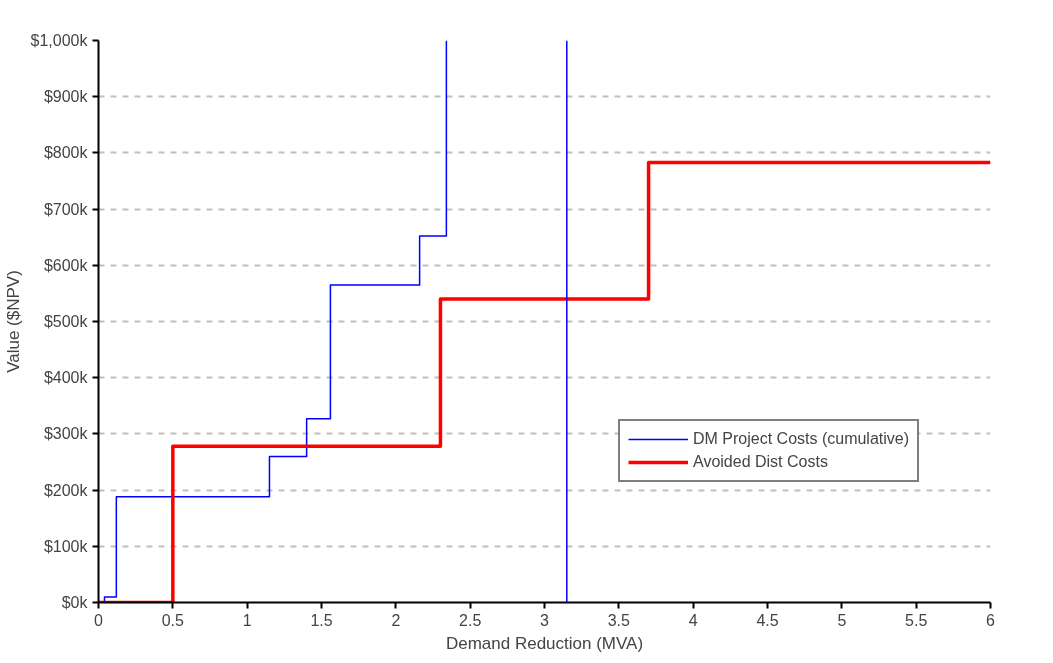 The height and width of the screenshot is (663, 1053). What do you see at coordinates (66, 97) in the screenshot?
I see `y-tick-label: $900k` at bounding box center [66, 97].